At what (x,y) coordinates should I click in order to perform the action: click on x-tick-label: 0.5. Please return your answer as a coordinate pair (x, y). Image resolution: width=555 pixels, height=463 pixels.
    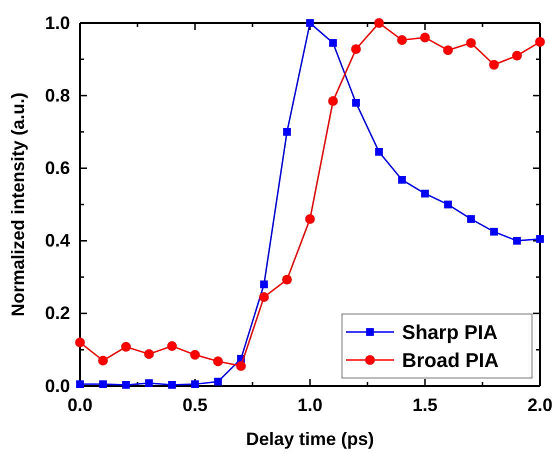
    Looking at the image, I should click on (195, 404).